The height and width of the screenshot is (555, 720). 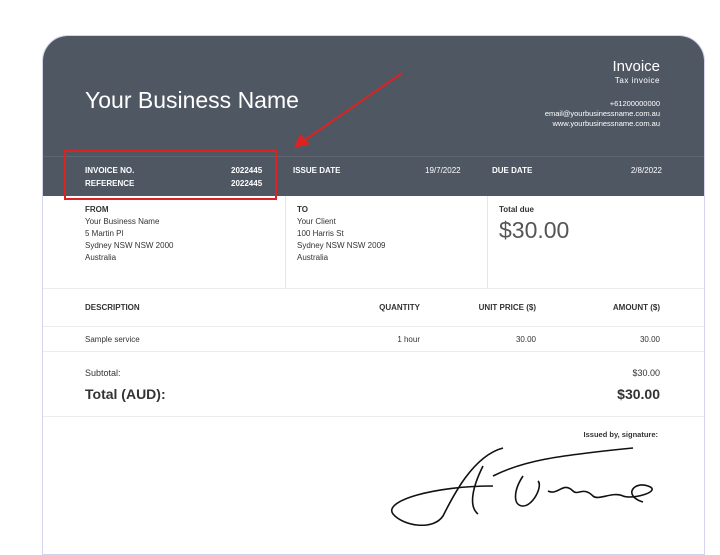 What do you see at coordinates (320, 233) in the screenshot?
I see `to-line: 100 Harris St` at bounding box center [320, 233].